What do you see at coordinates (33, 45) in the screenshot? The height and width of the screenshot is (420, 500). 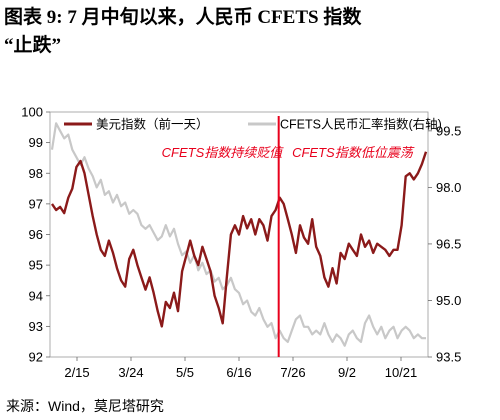 I see `figure-title-line2: “止跌”` at bounding box center [33, 45].